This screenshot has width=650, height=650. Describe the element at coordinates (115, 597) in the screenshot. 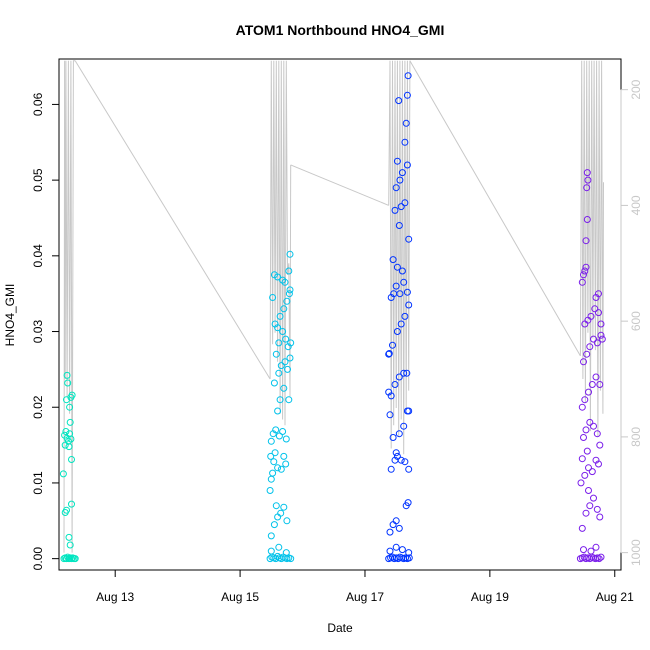

I see `x-tick-label: Aug 13` at that location.